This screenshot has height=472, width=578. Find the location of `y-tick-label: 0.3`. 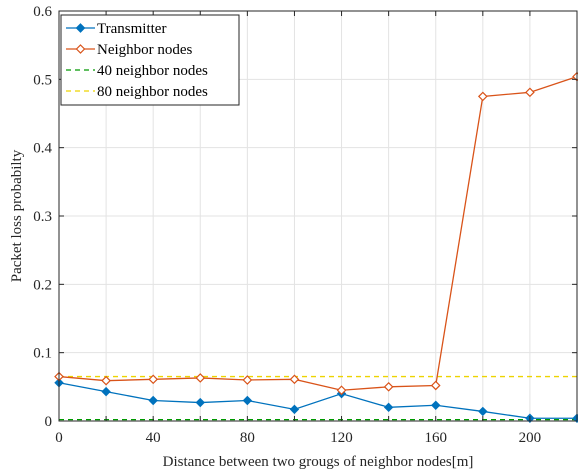

y-tick-label: 0.3 is located at coordinates (42, 217).